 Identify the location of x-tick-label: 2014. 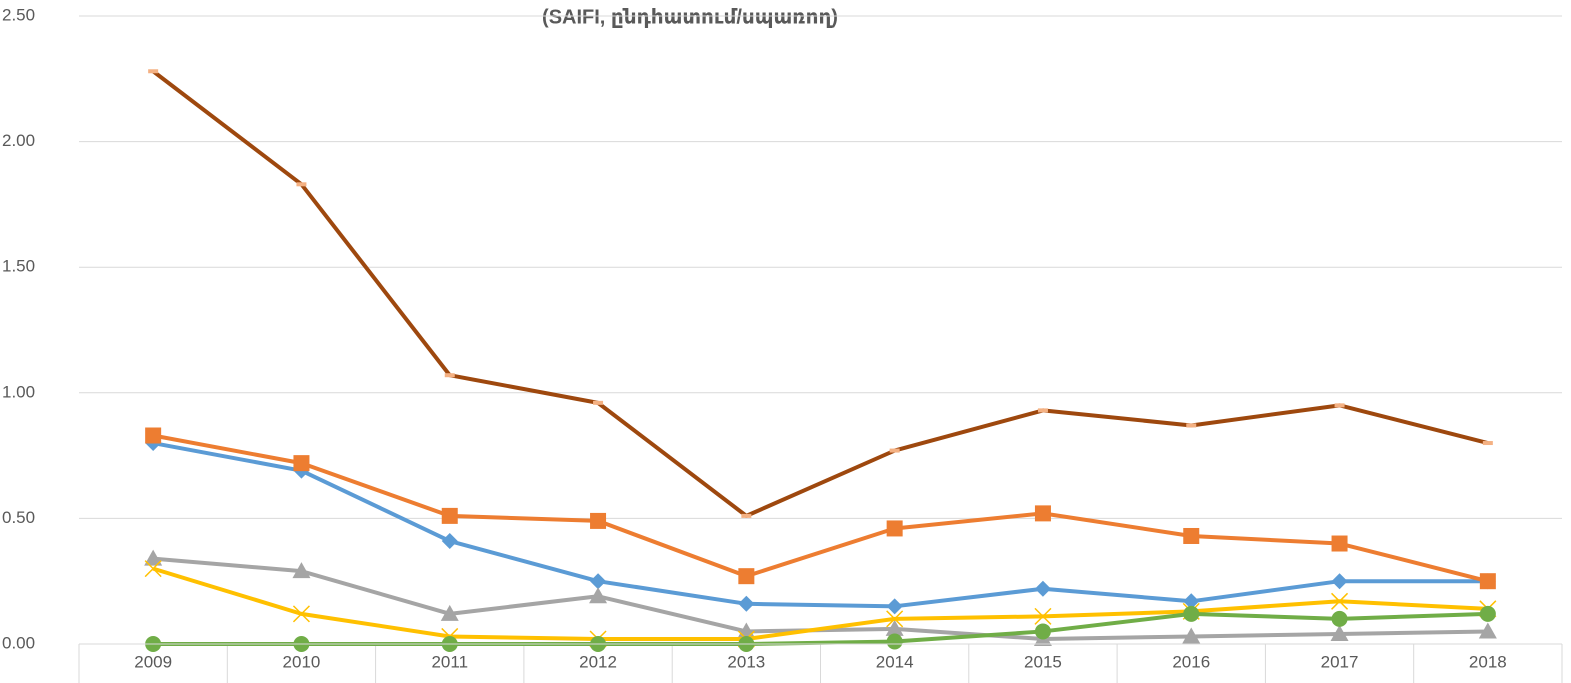
(895, 661).